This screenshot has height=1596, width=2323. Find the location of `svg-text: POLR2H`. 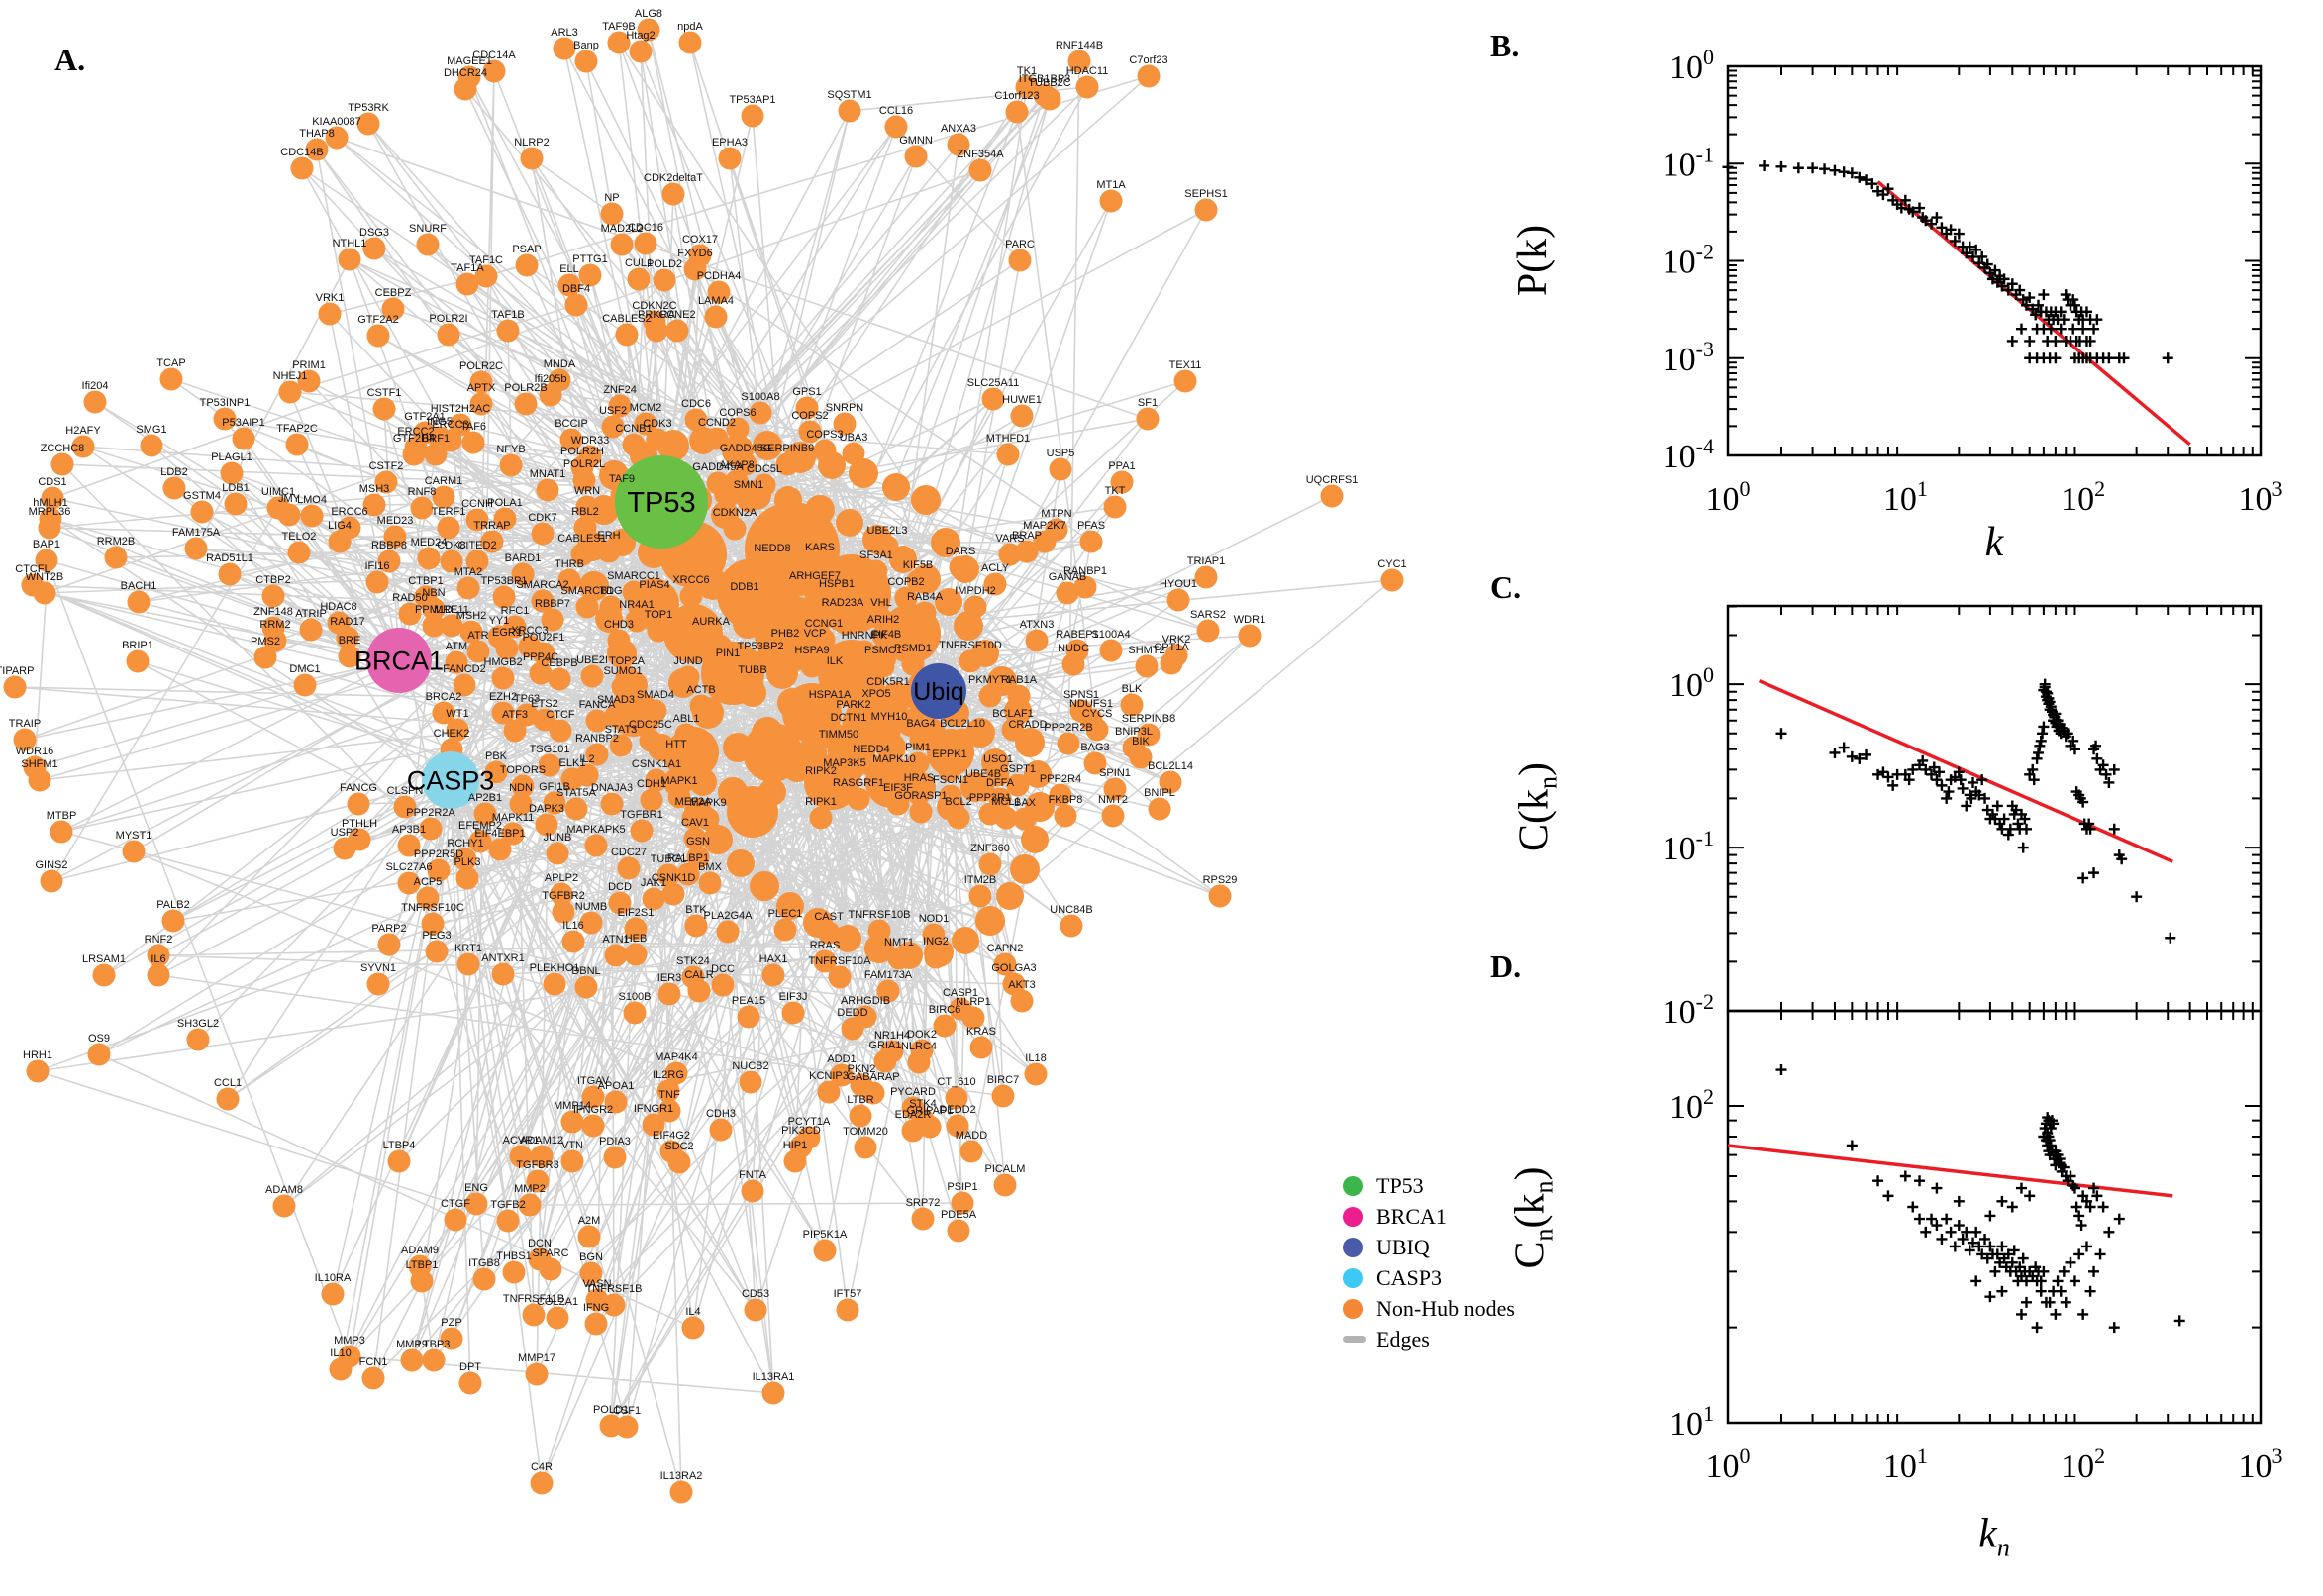

svg-text: POLR2H is located at coordinates (582, 451).